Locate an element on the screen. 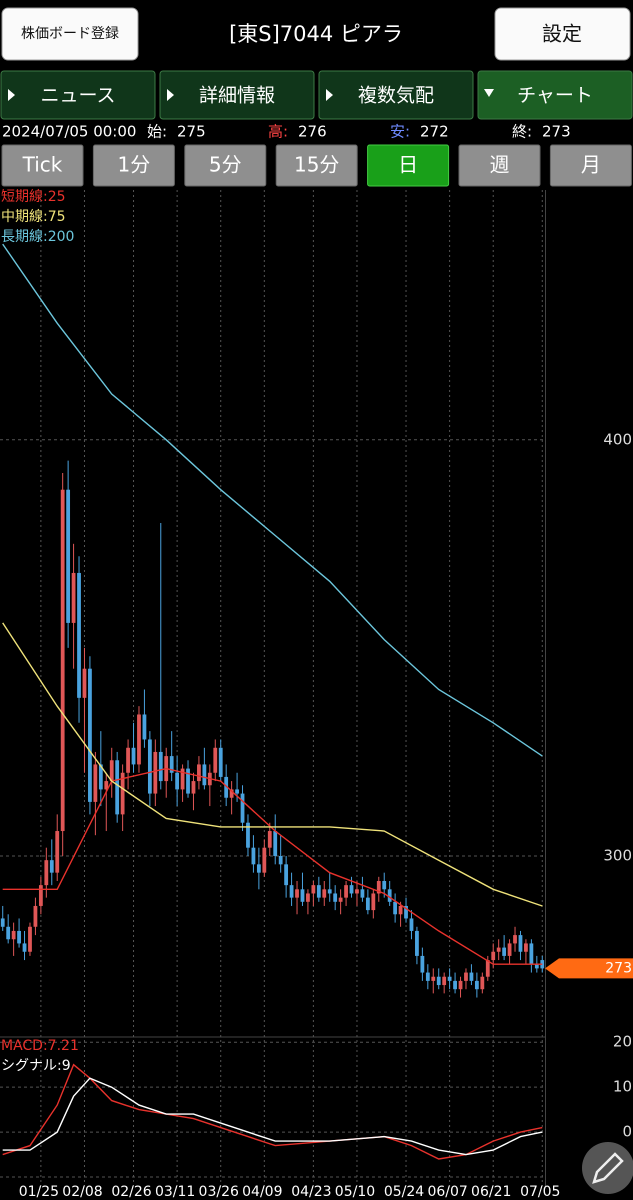 The height and width of the screenshot is (1200, 633). x-tick-label: 05/10 is located at coordinates (355, 1192).